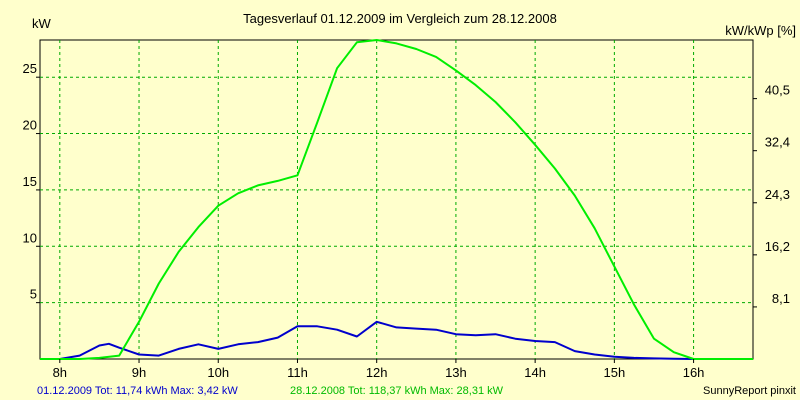 This screenshot has width=800, height=400. I want to click on y-axis-right-label: kW/kWp [%], so click(760, 30).